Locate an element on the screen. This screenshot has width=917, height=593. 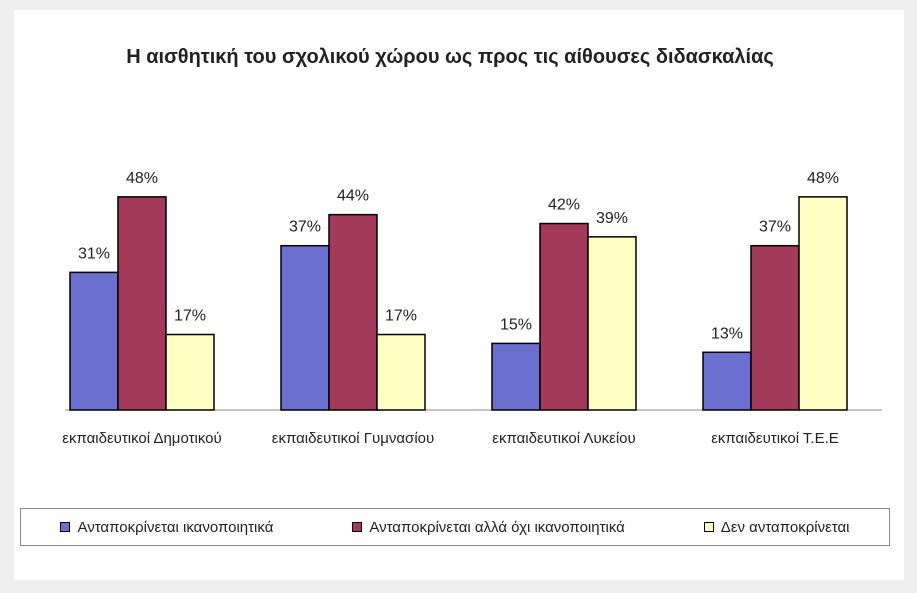
legend-label: Ανταποκρίνεται ικανοποιητικά is located at coordinates (175, 527).